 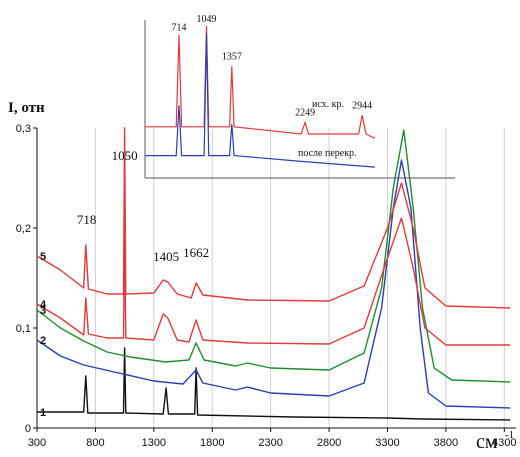 What do you see at coordinates (196, 252) in the screenshot?
I see `peak-label: 1662` at bounding box center [196, 252].